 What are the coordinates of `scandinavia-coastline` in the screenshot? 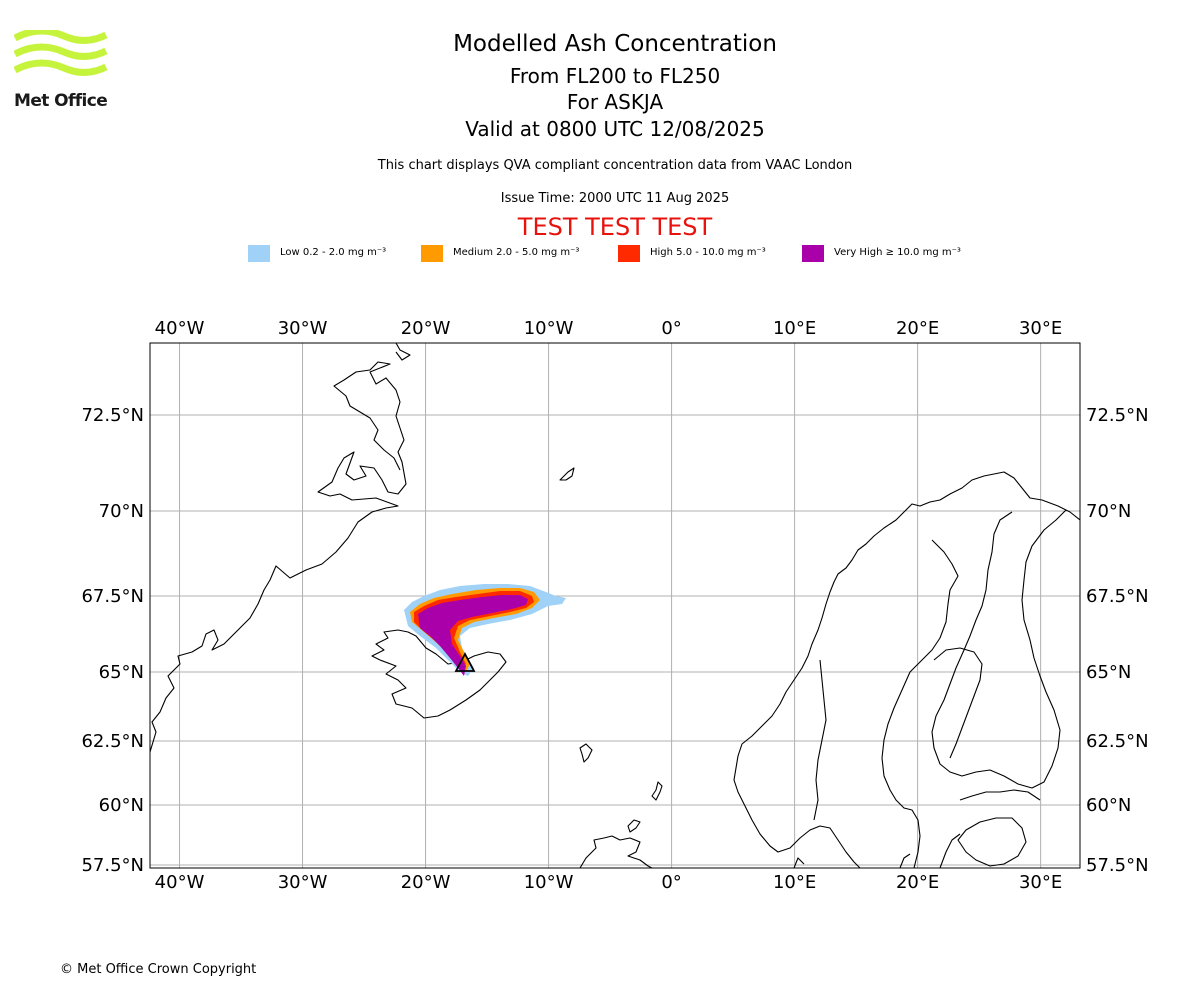 It's located at (906, 669).